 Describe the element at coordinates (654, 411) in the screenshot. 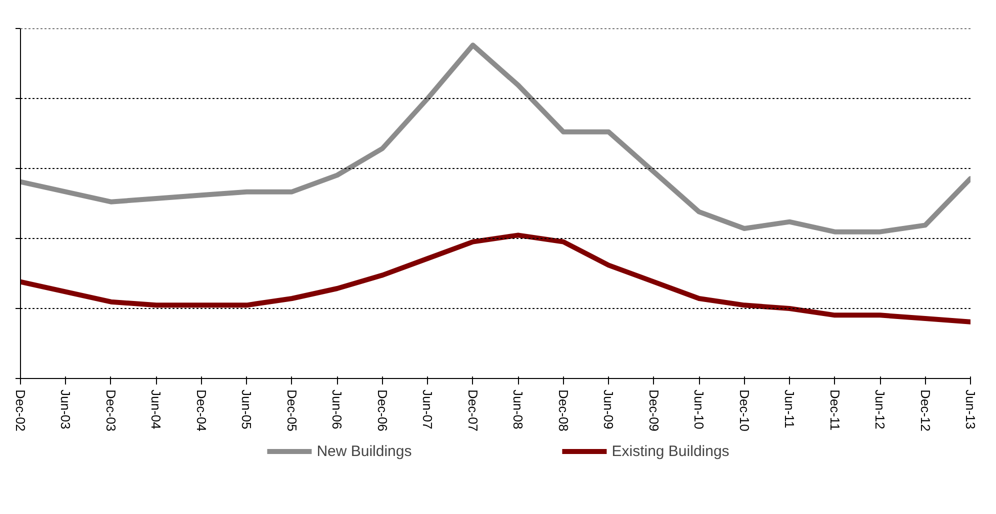

I see `x-tick-label: Dec-09` at that location.